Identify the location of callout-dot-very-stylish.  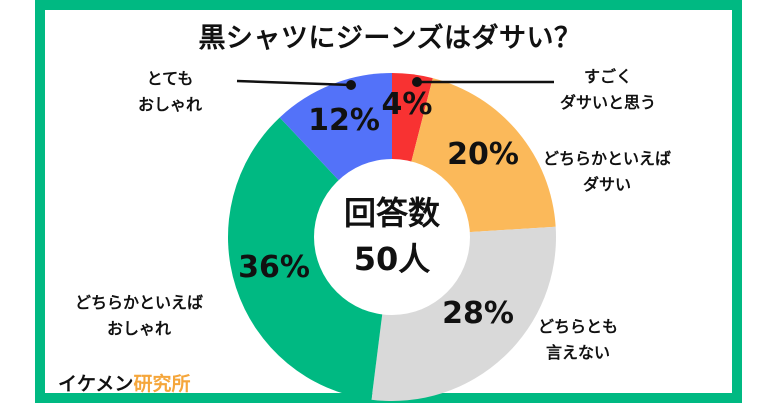
(351, 85).